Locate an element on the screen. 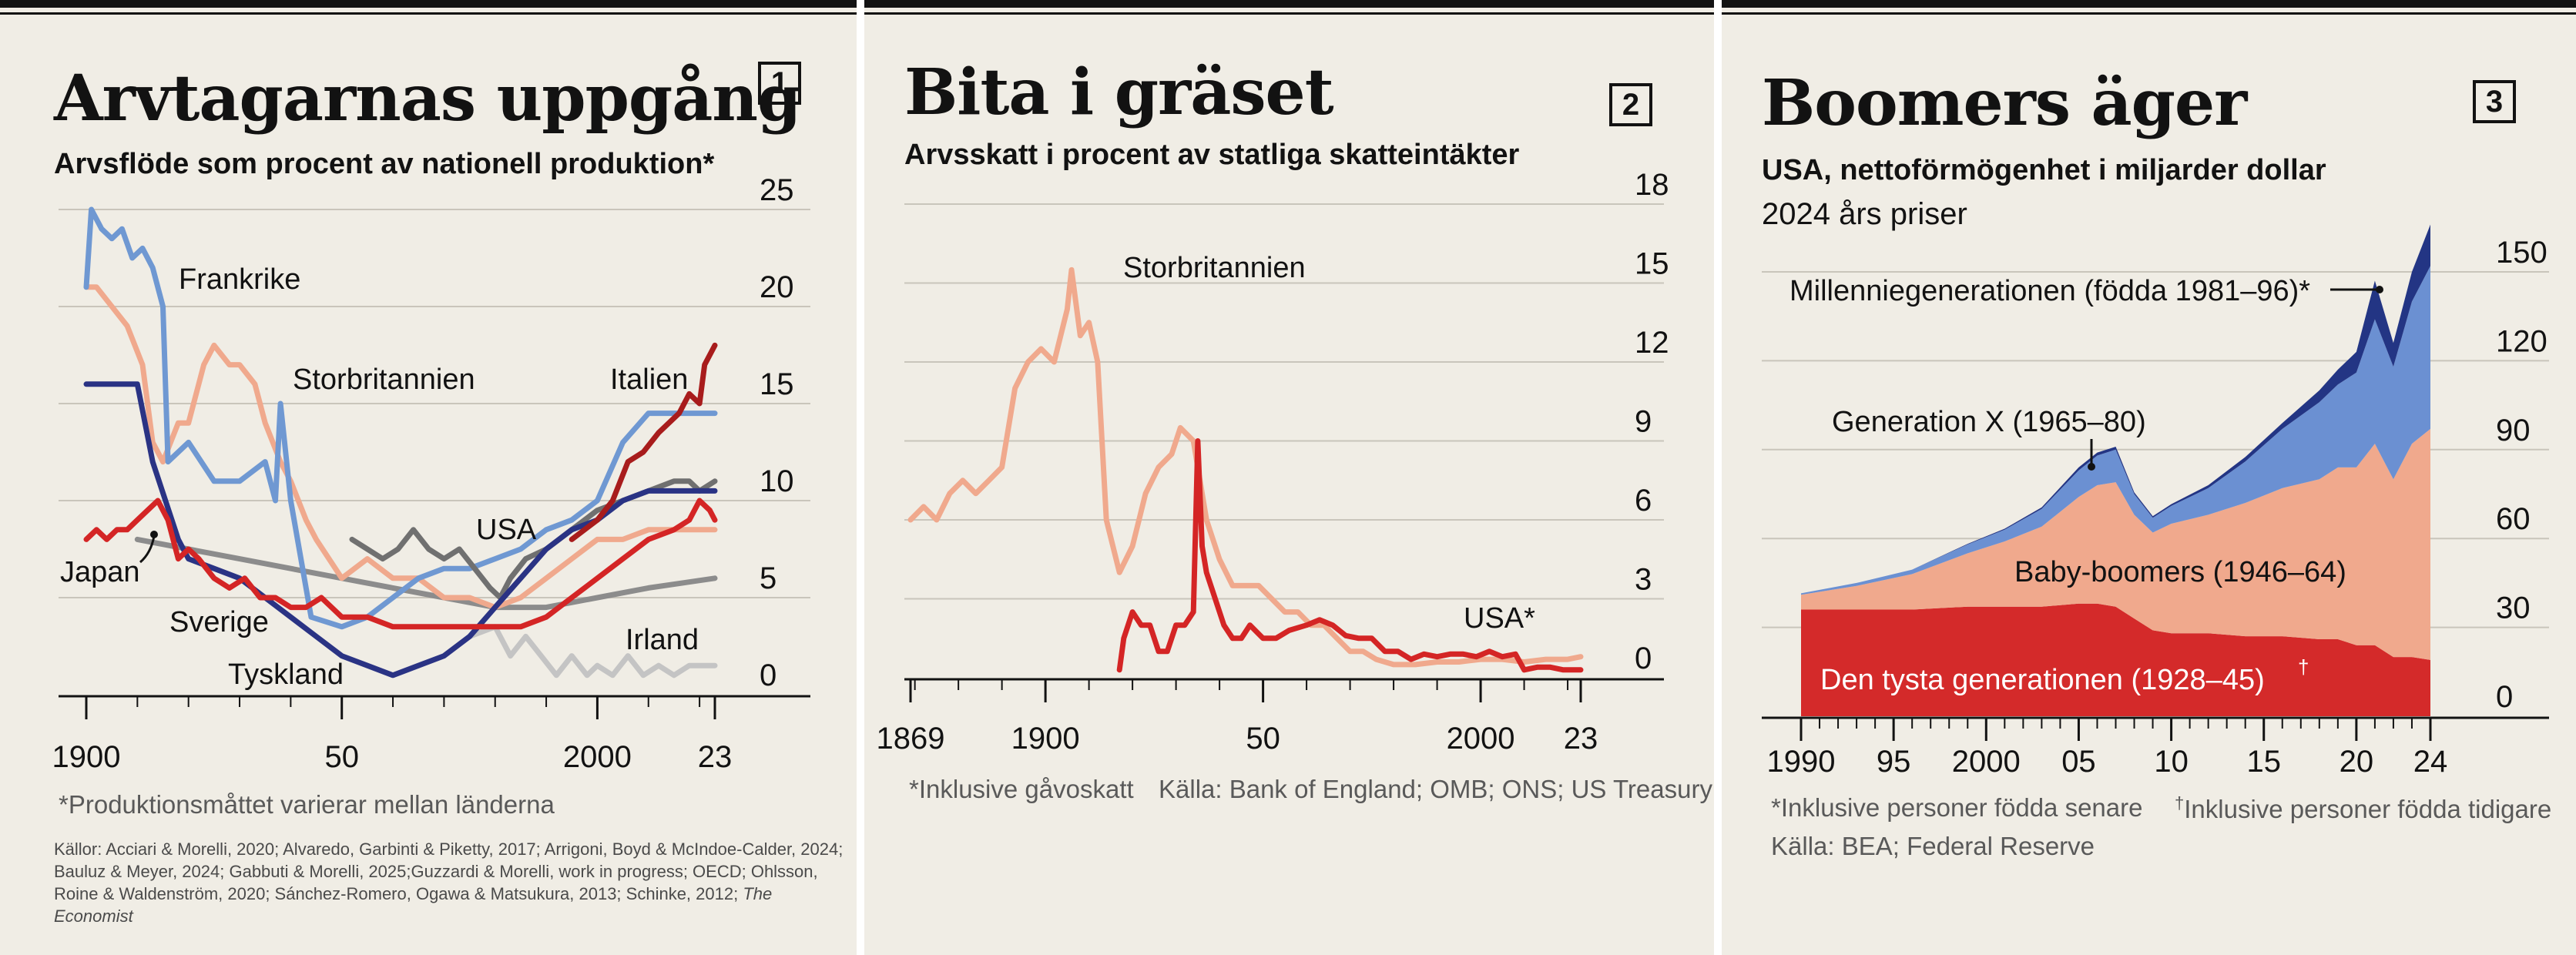  y-tick-label-9: 9 is located at coordinates (1643, 422).